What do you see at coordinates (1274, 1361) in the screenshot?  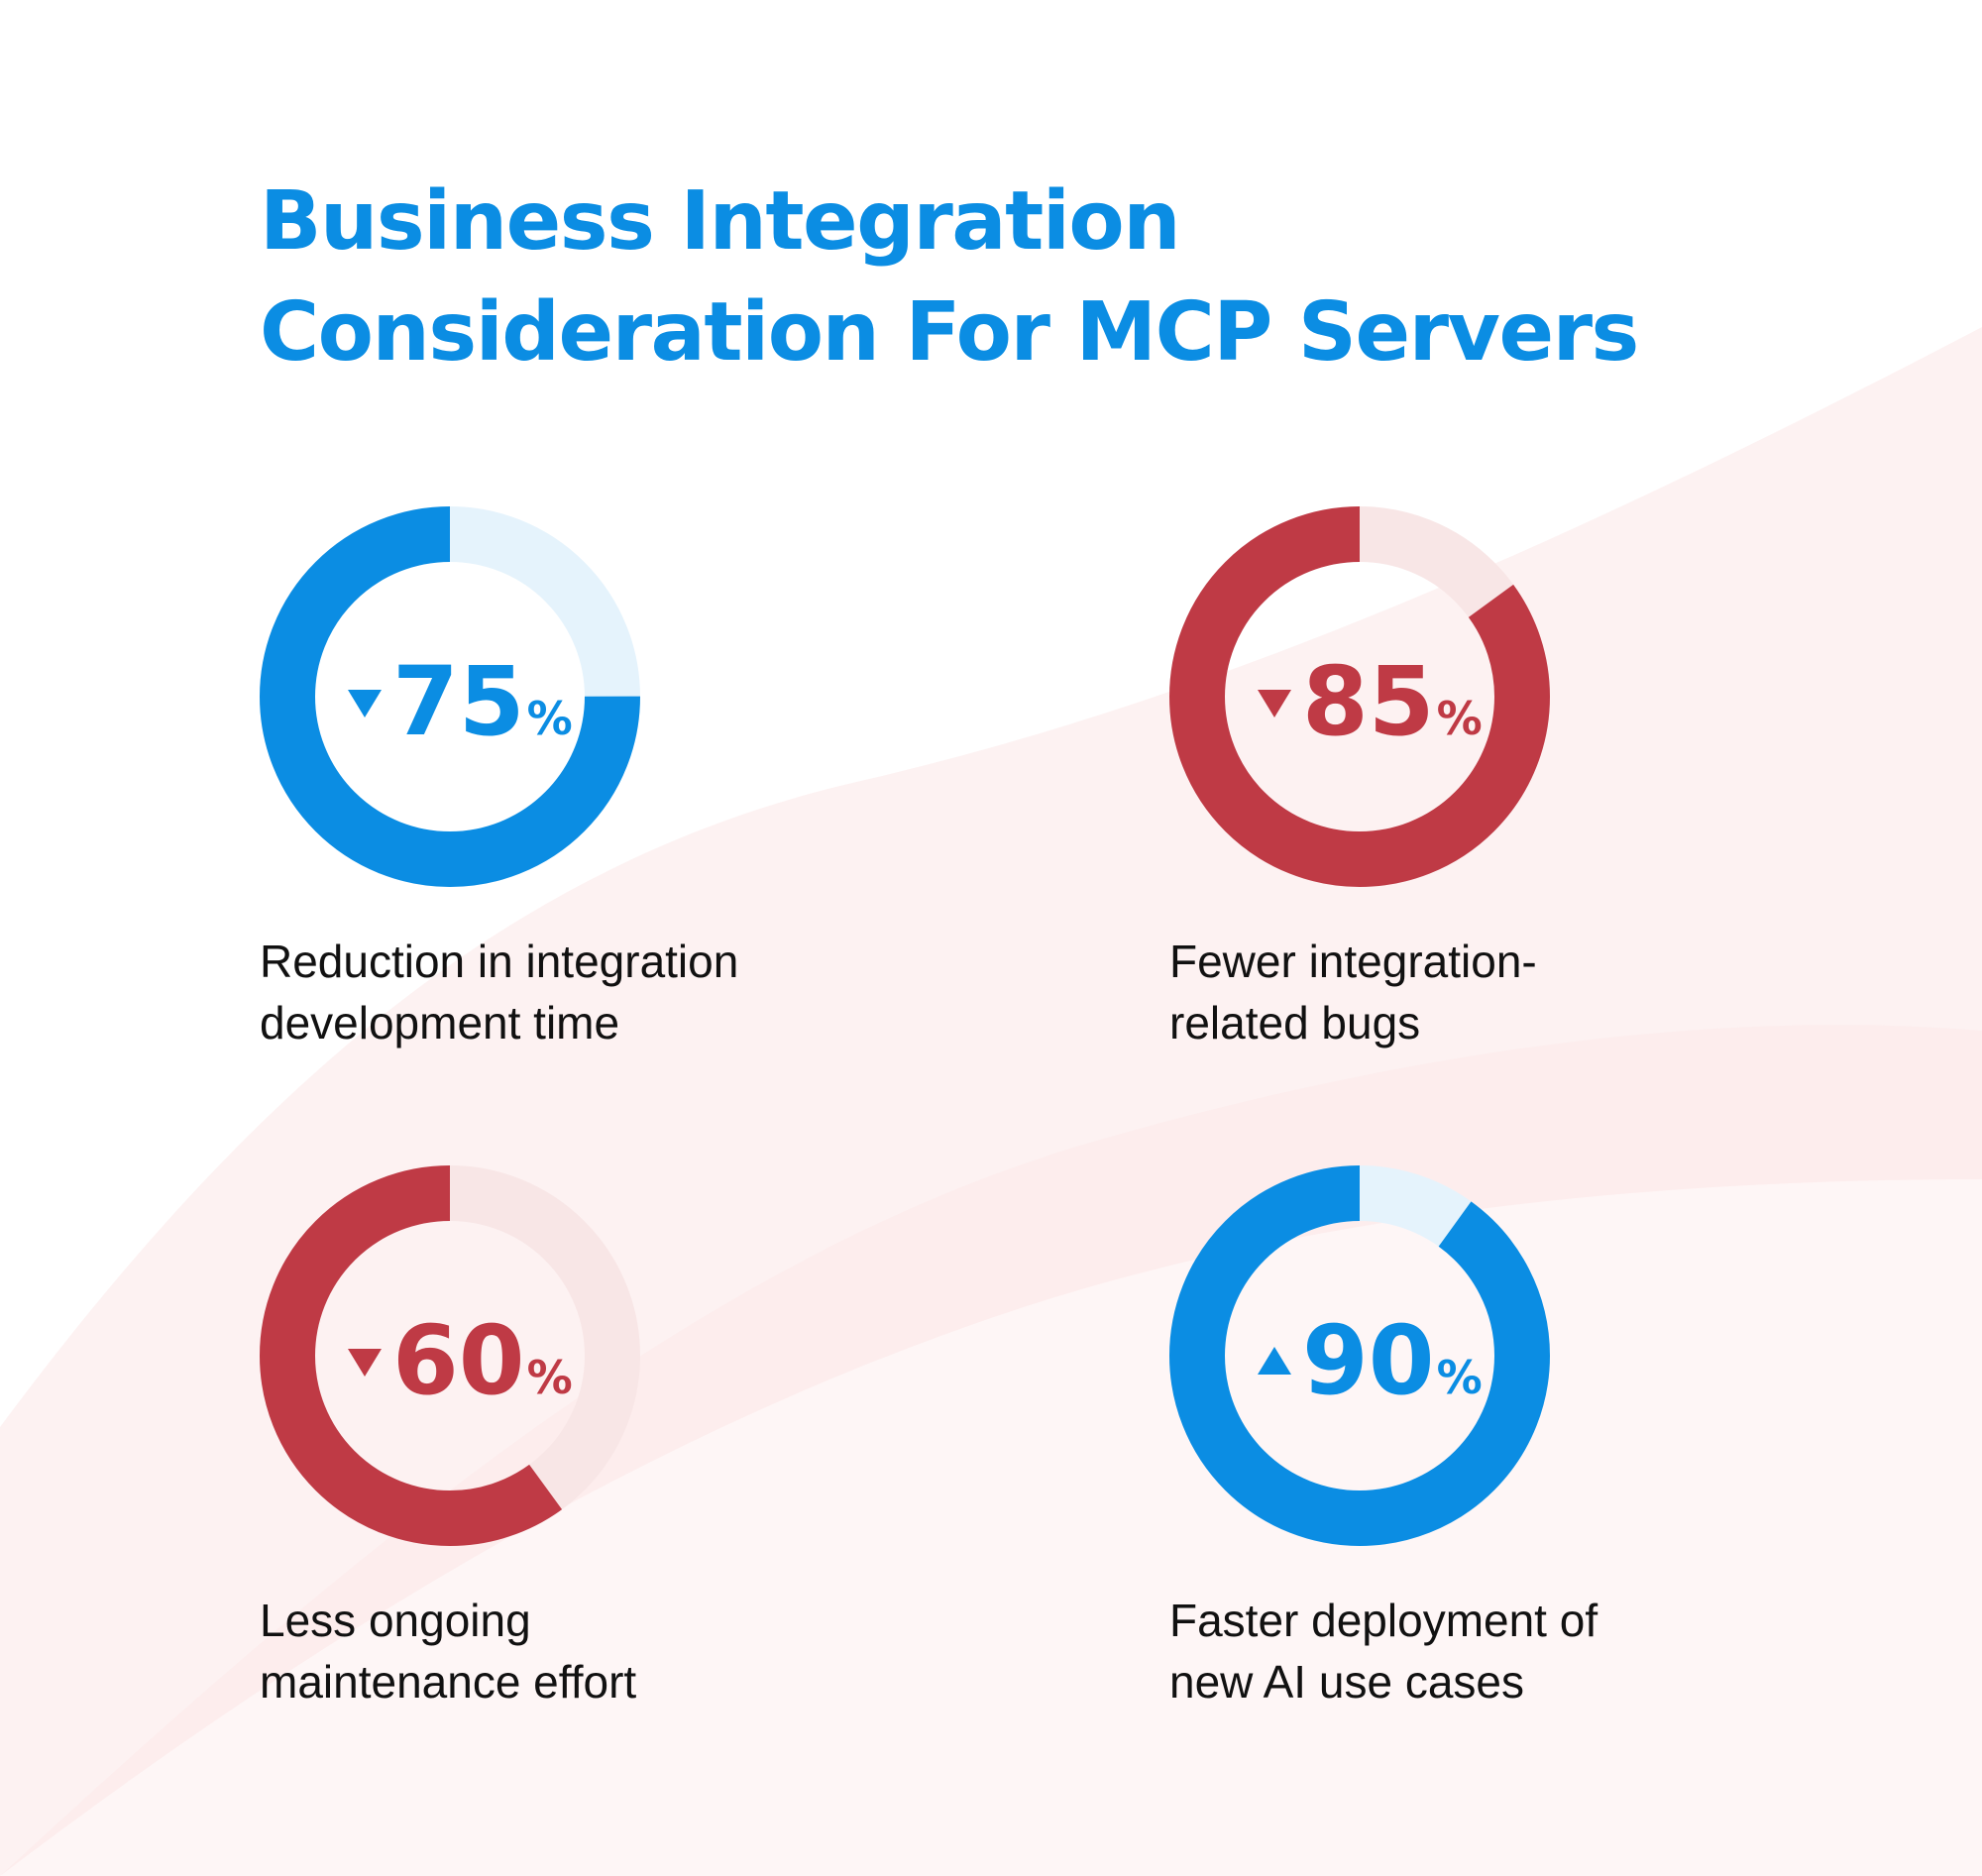 I see `triangle-up-icon` at bounding box center [1274, 1361].